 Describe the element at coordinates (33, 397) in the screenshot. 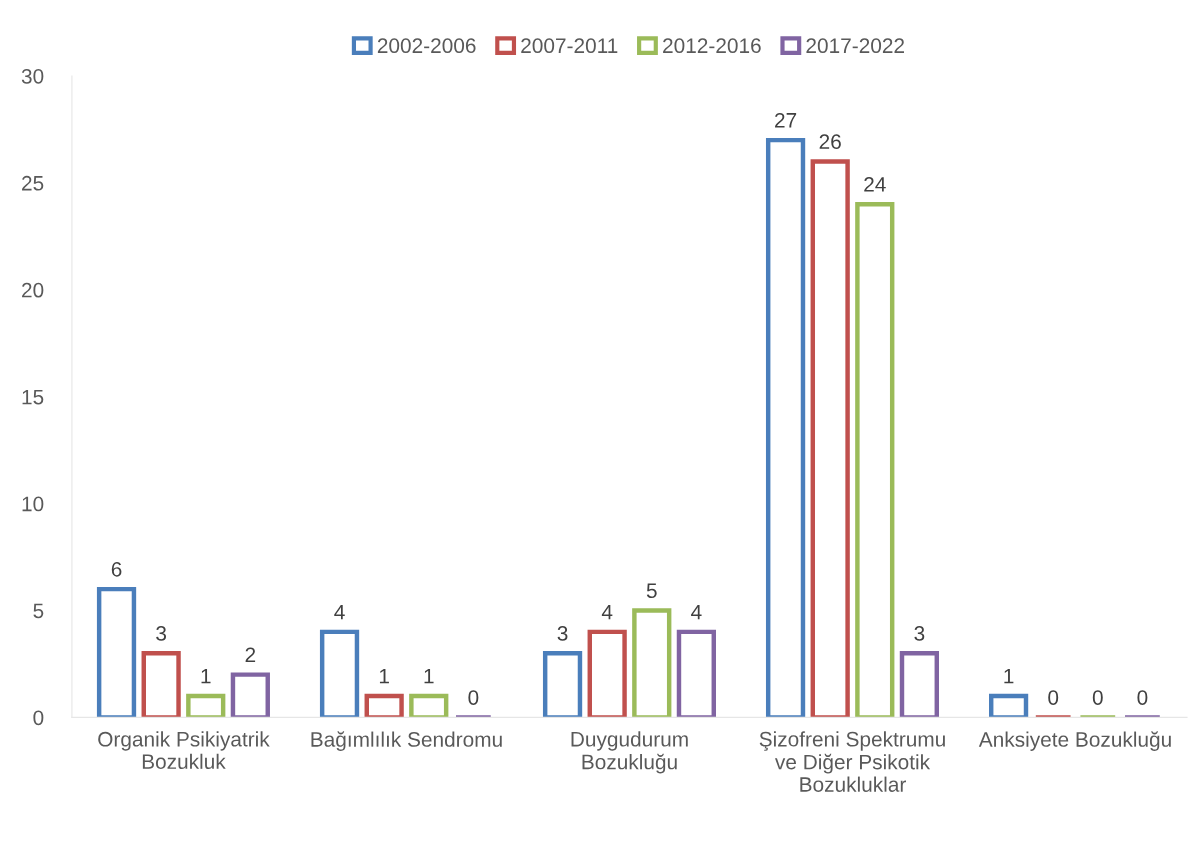

I see `y-tick-label: 15` at that location.